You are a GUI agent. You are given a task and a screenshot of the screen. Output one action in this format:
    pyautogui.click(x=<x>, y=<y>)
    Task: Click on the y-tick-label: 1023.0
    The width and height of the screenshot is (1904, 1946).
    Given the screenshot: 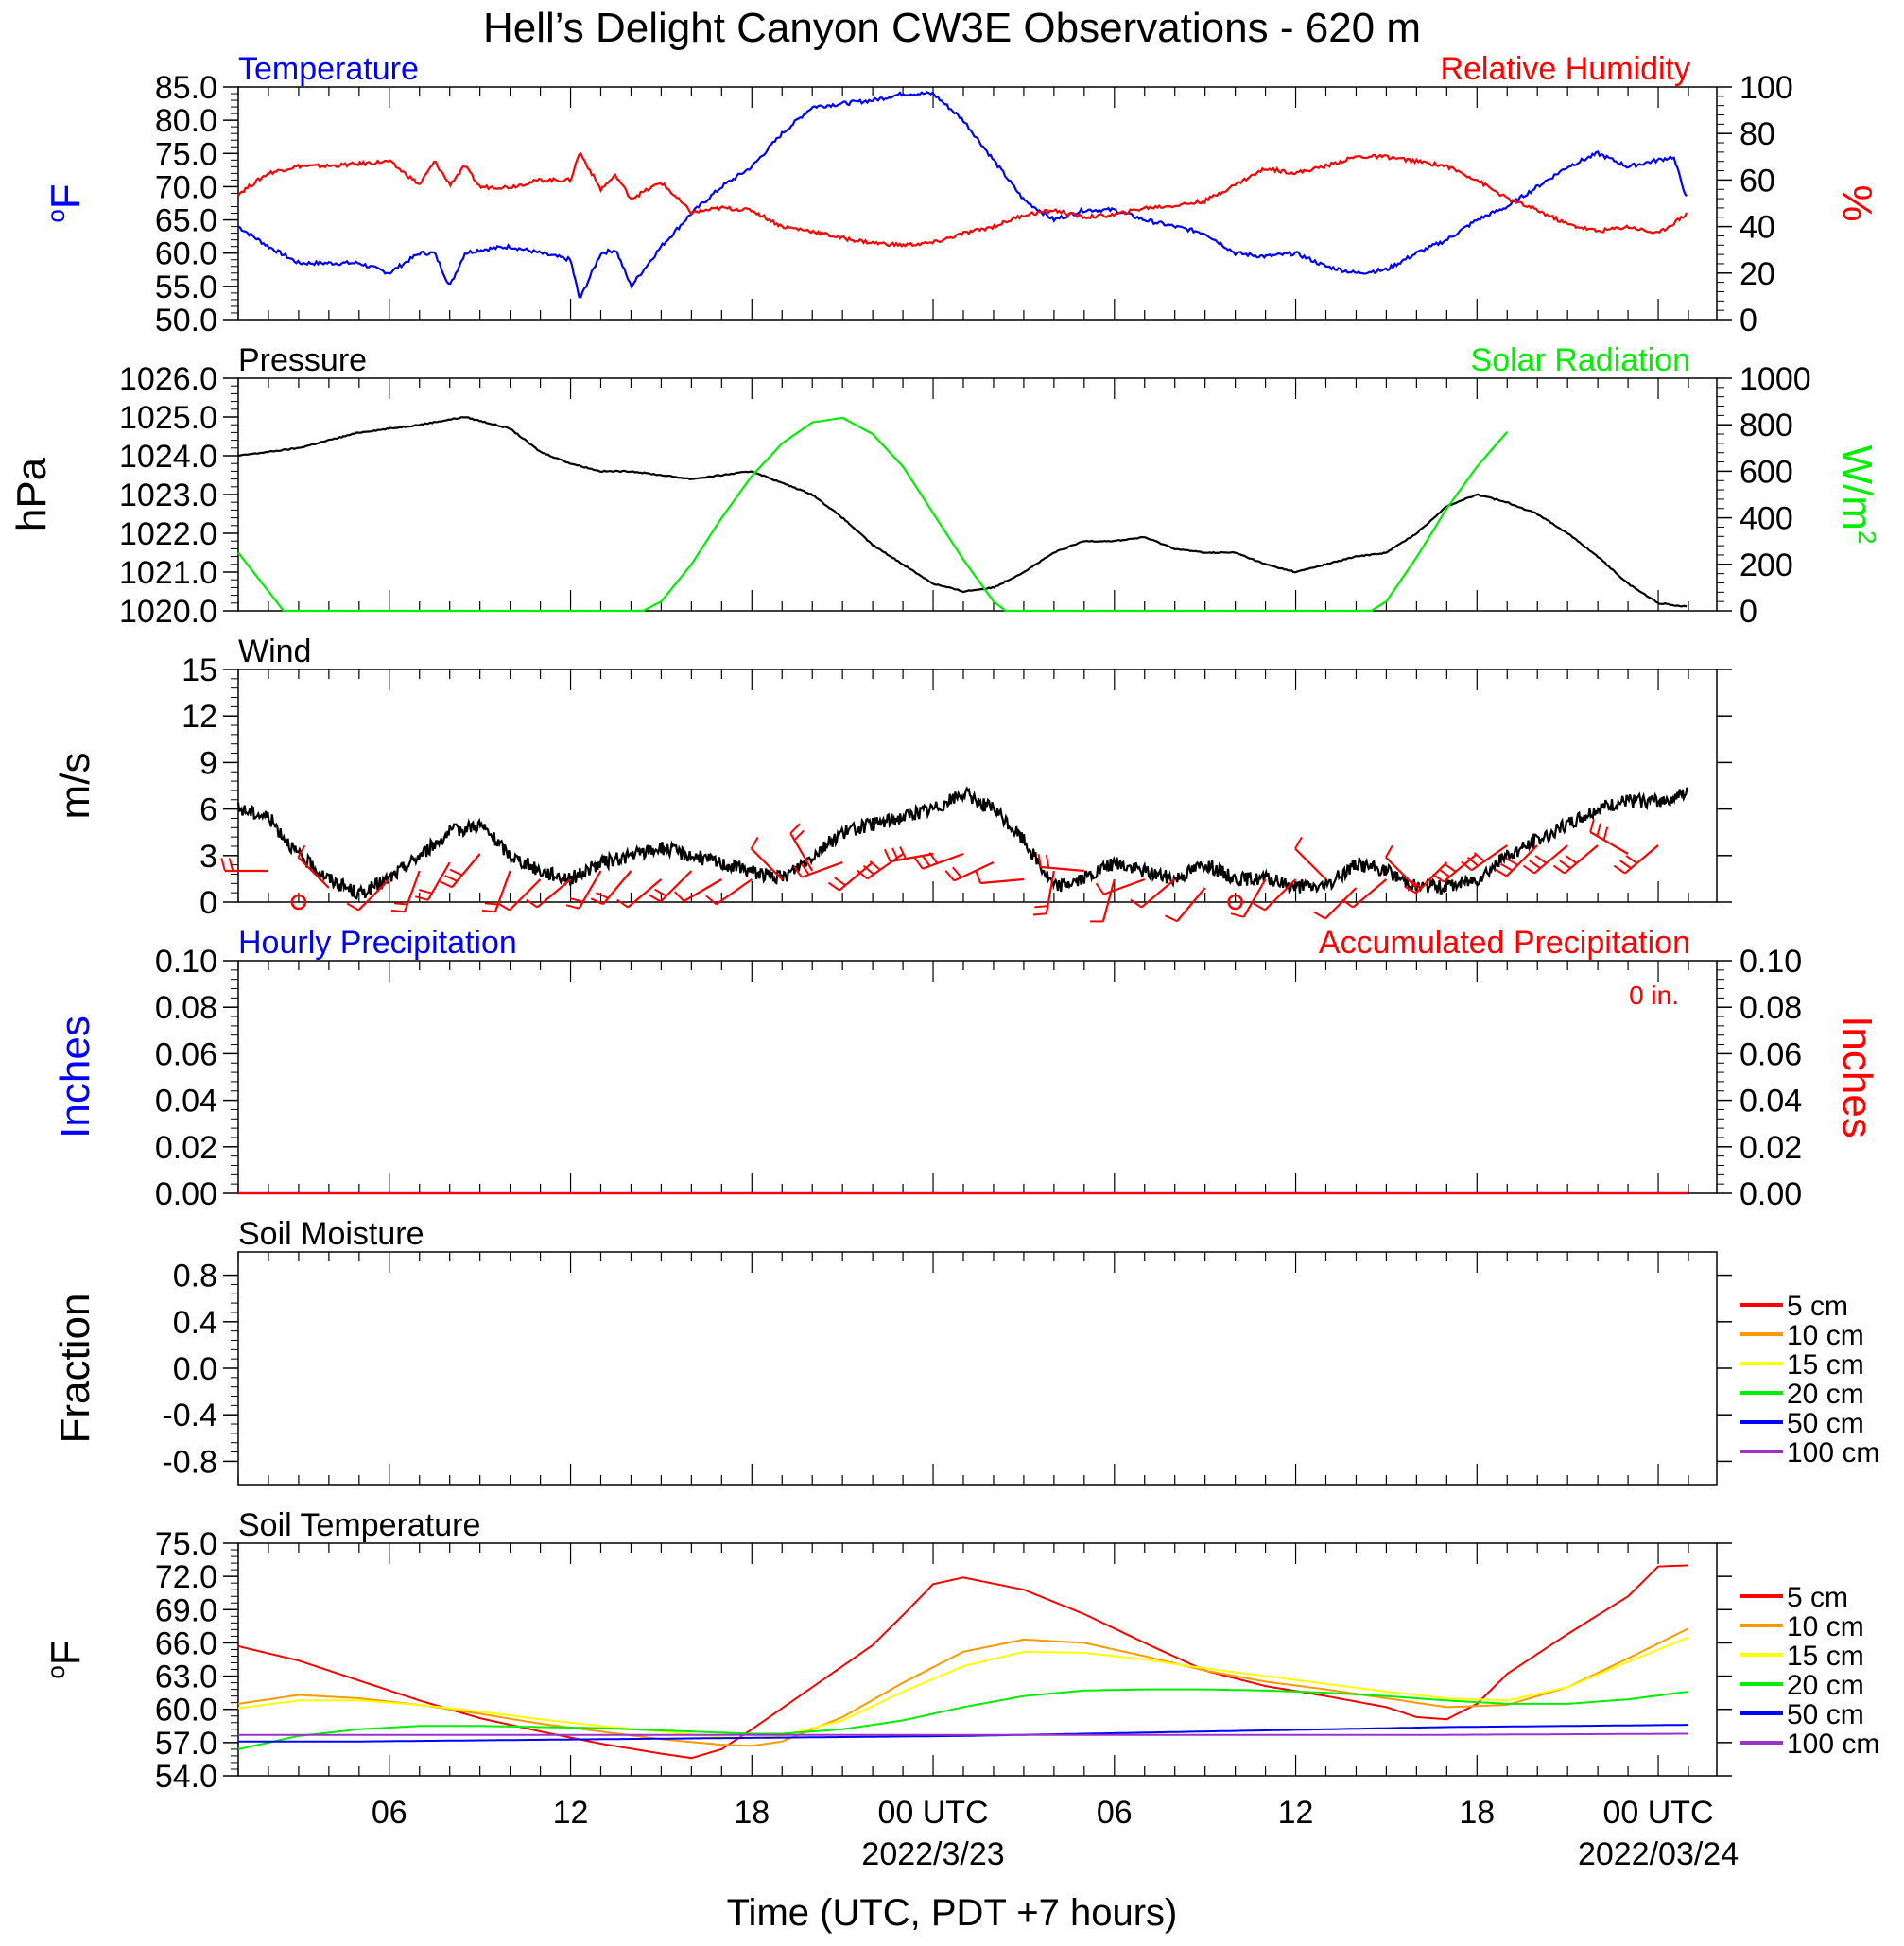 What is the action you would take?
    pyautogui.click(x=168, y=496)
    